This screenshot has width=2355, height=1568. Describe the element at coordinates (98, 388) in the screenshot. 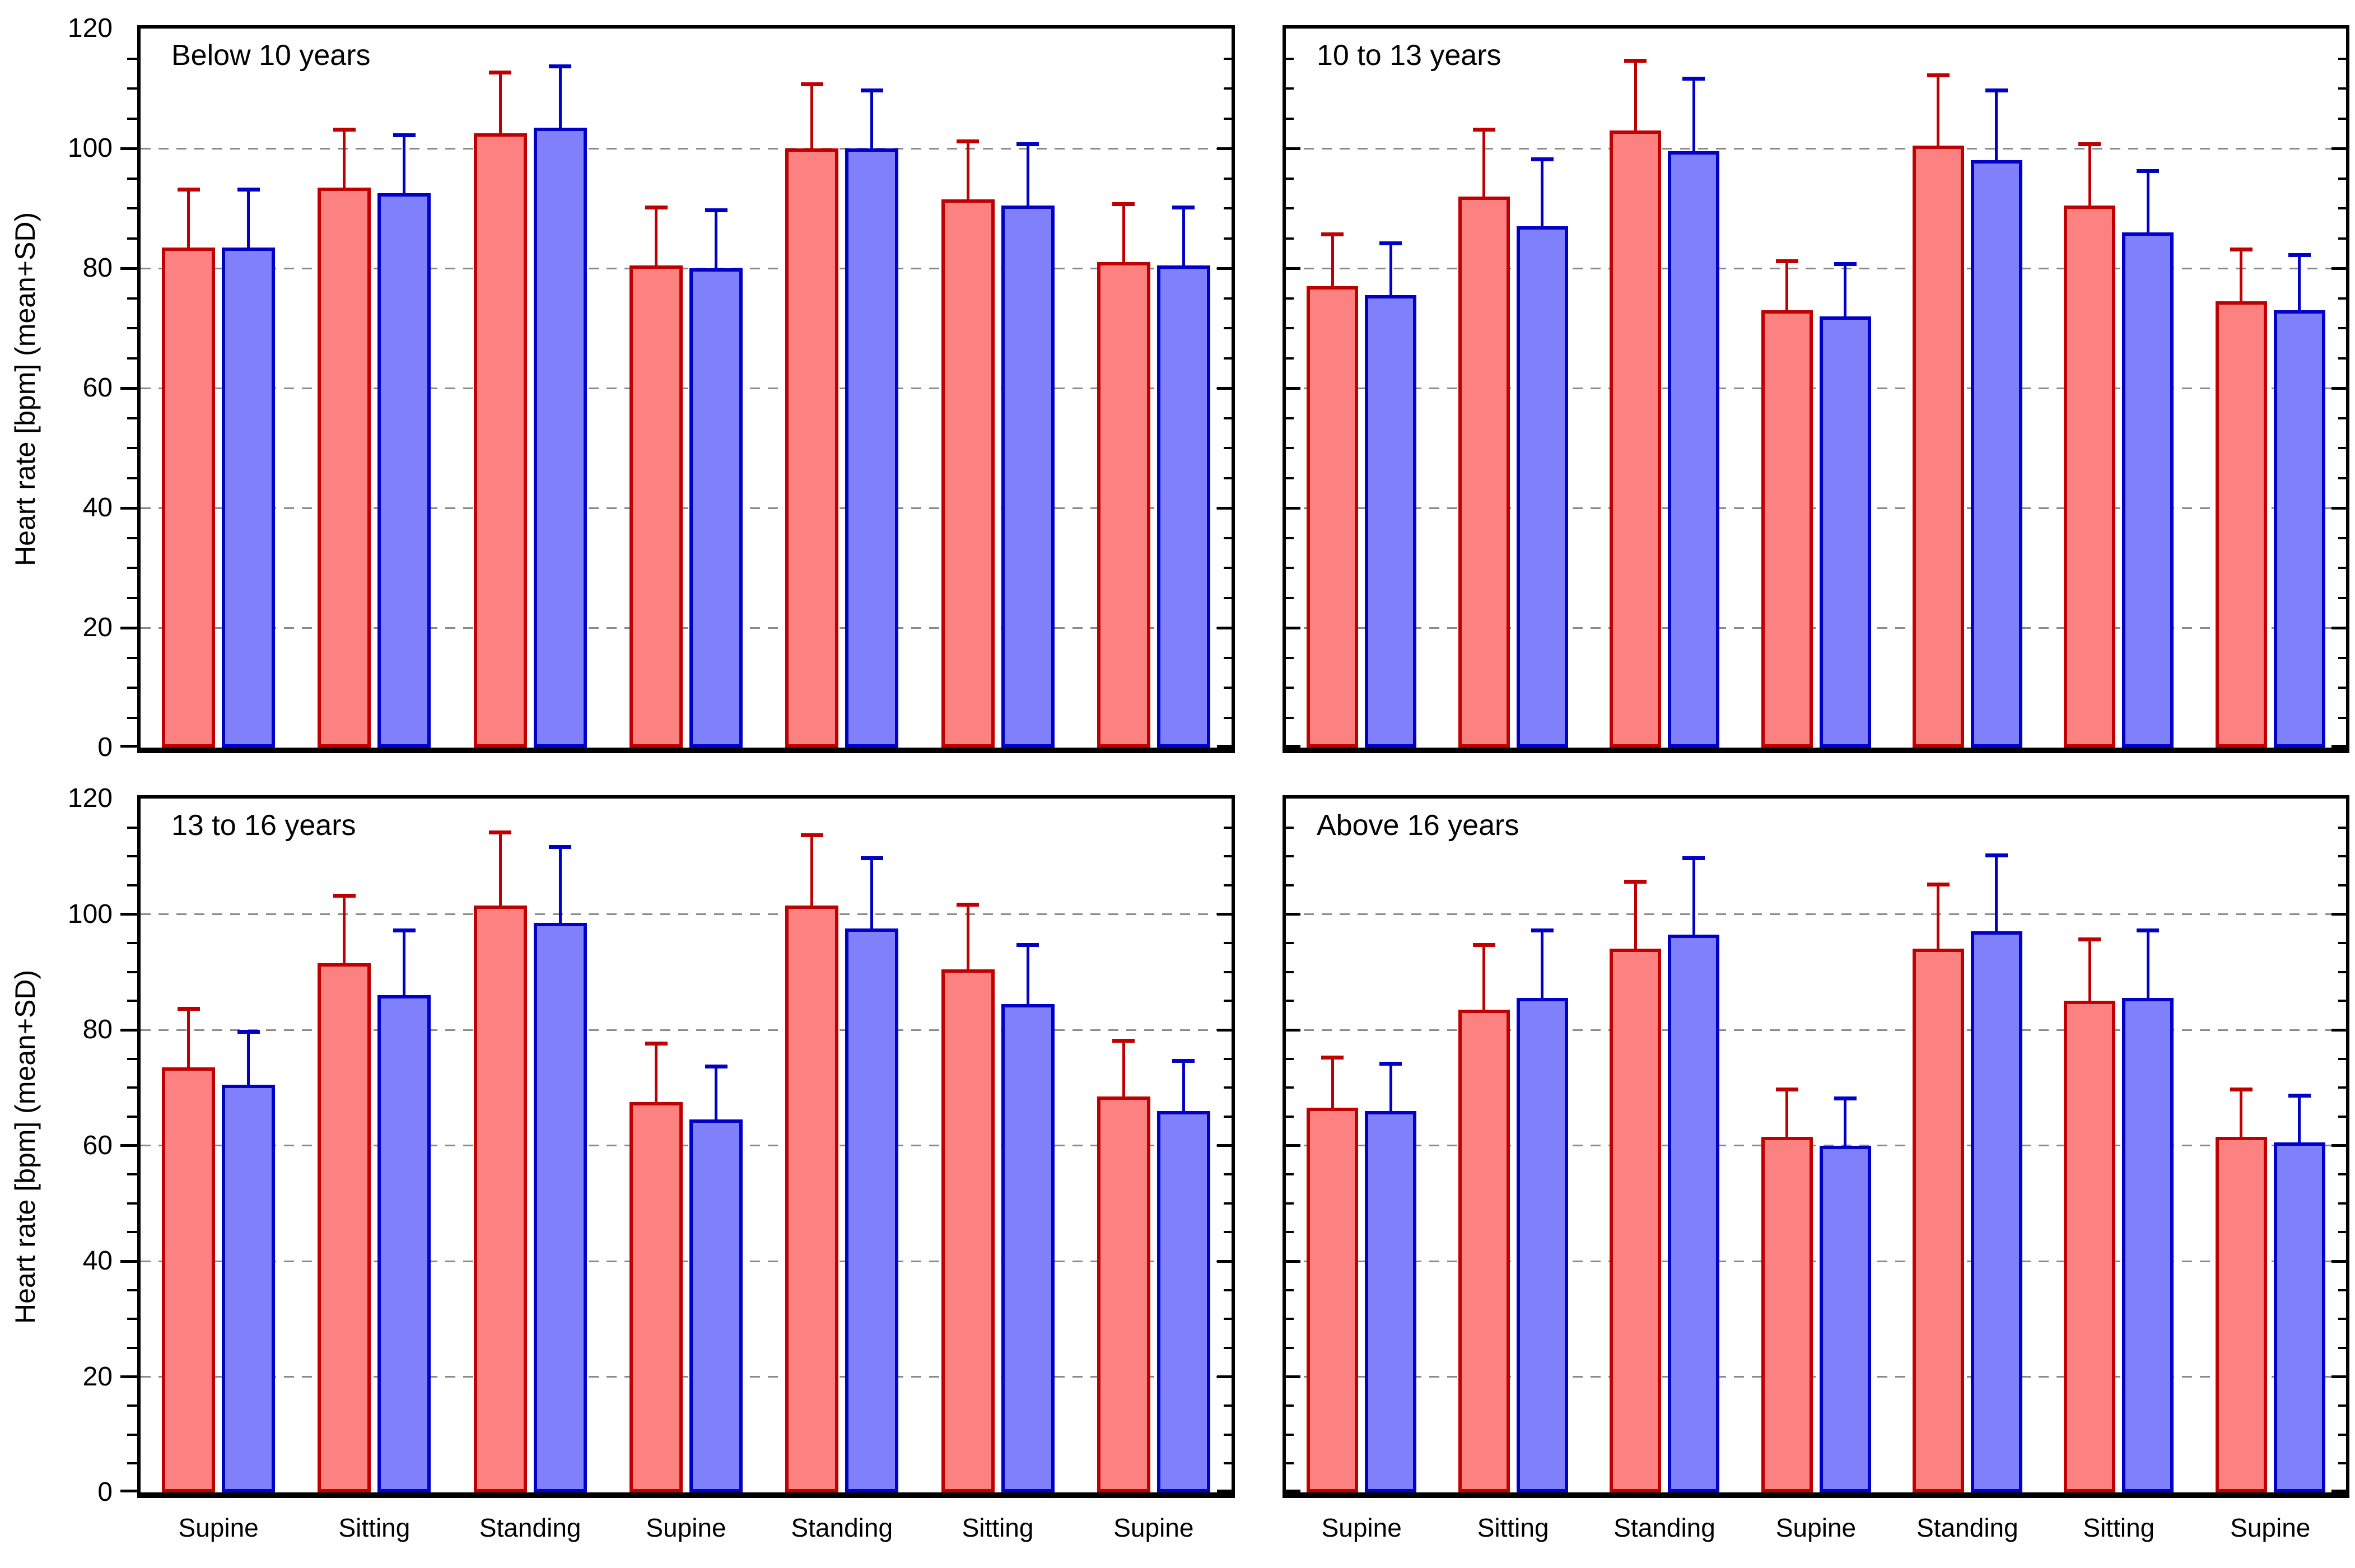

I see `y-tick-label-60: 60` at that location.